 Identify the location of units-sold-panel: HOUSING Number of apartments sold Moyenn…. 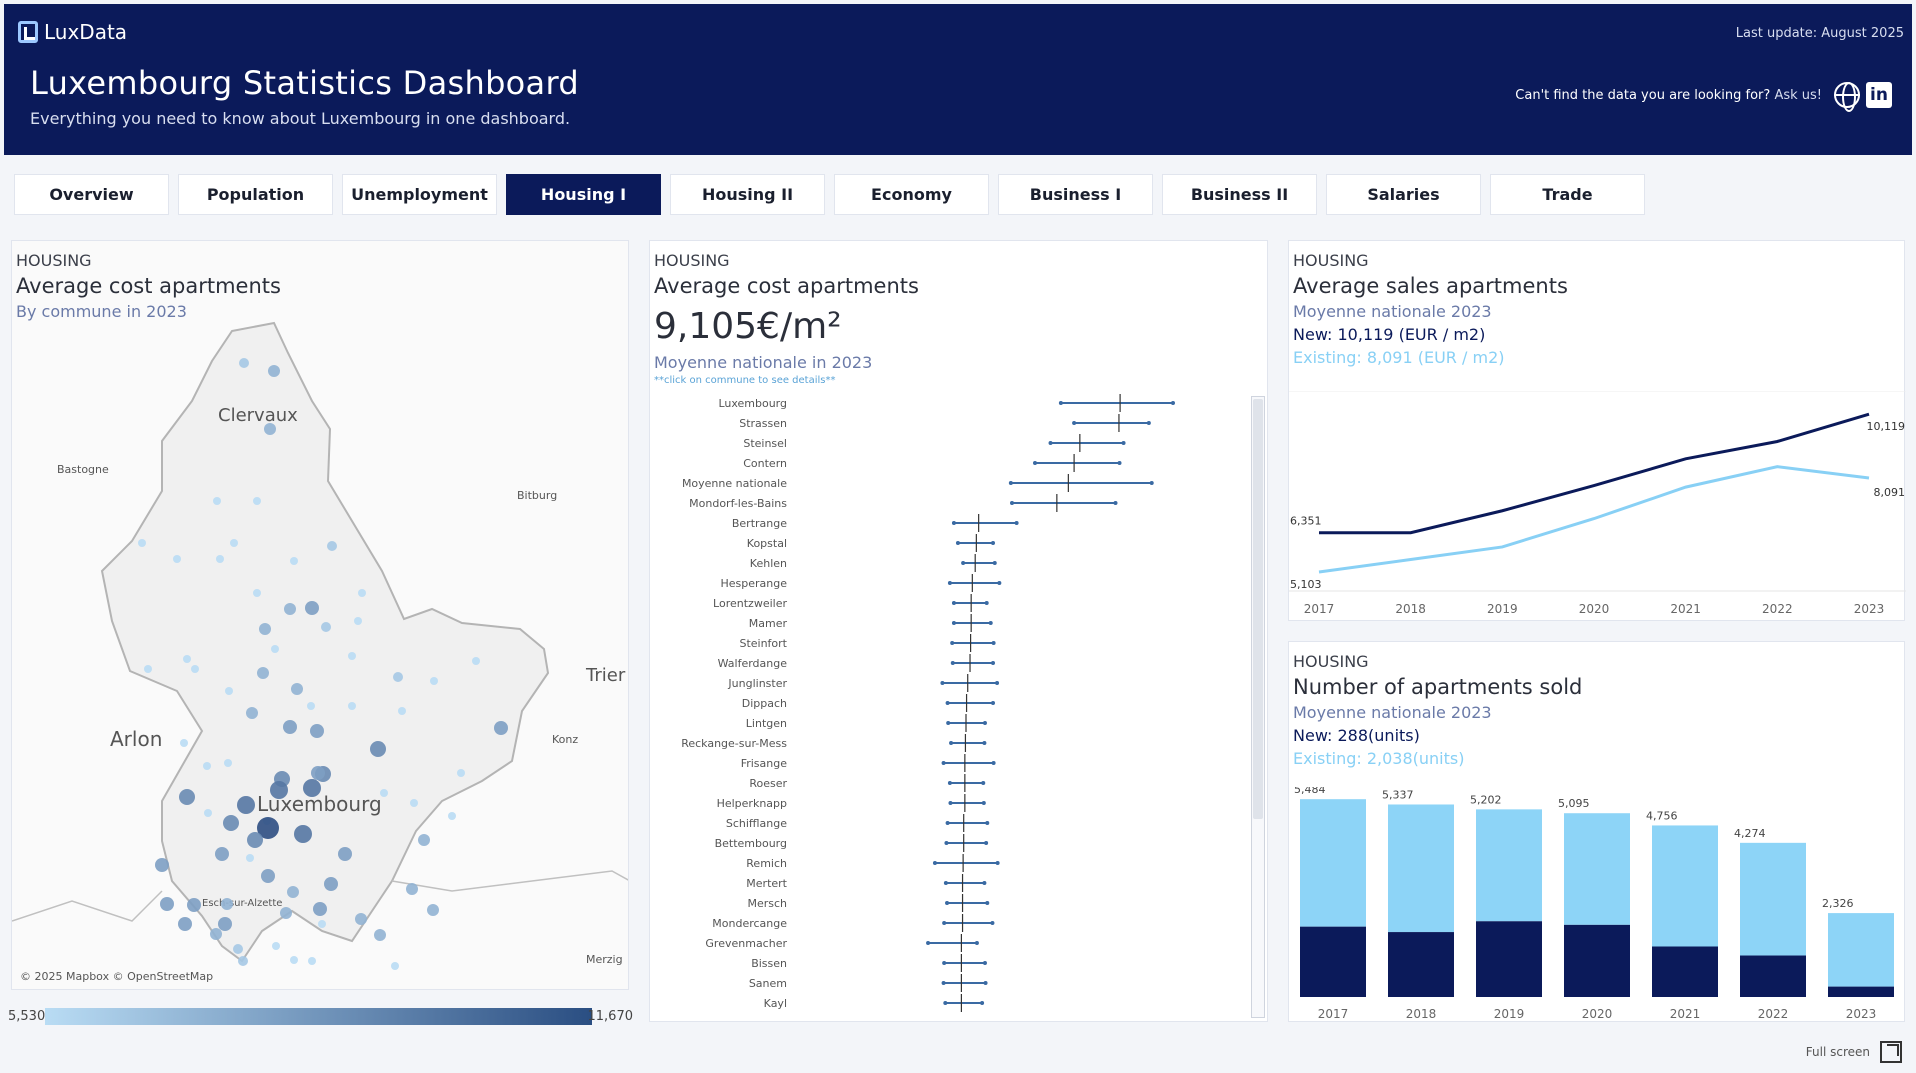
(1596, 831).